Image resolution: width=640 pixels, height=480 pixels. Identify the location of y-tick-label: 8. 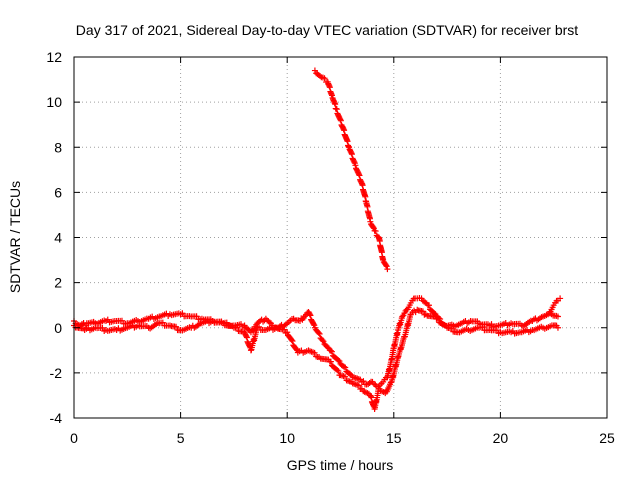
(58, 147).